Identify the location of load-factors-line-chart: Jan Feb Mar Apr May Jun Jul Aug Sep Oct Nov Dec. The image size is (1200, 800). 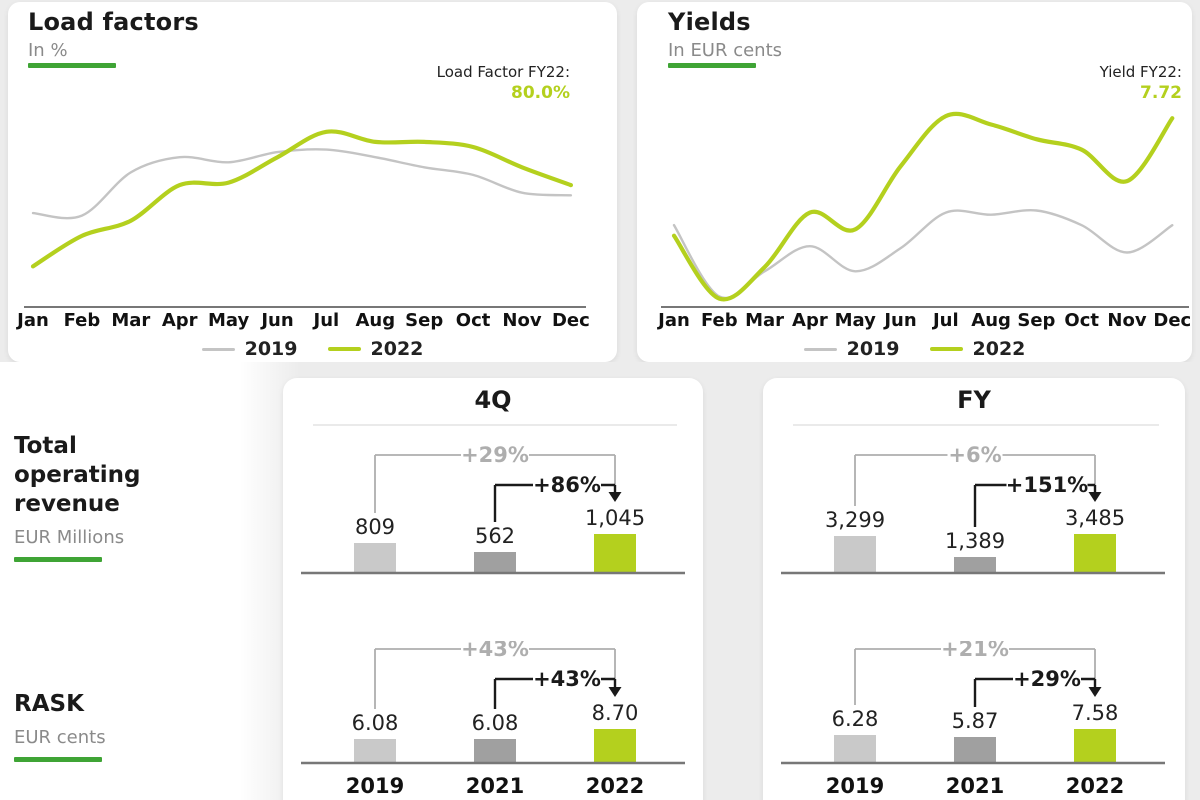
(302, 230).